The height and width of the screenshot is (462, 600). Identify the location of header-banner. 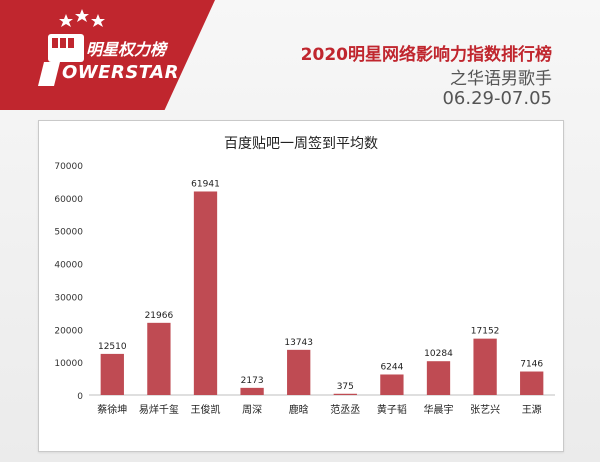
(107, 55).